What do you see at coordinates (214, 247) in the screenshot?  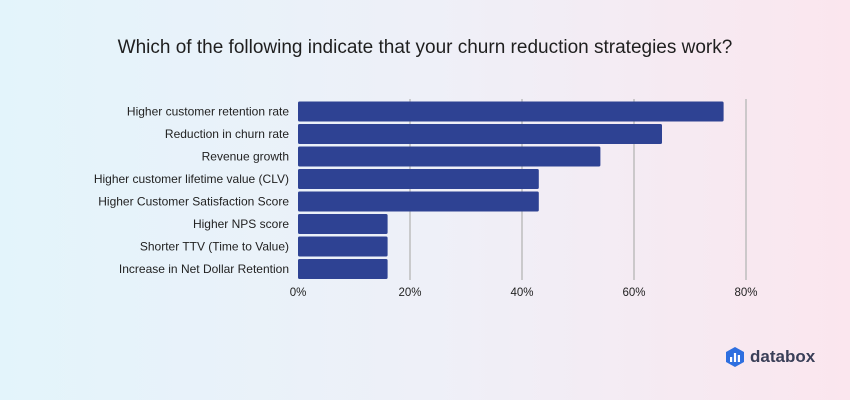 I see `category-label: Shorter TTV (Time to Value)` at bounding box center [214, 247].